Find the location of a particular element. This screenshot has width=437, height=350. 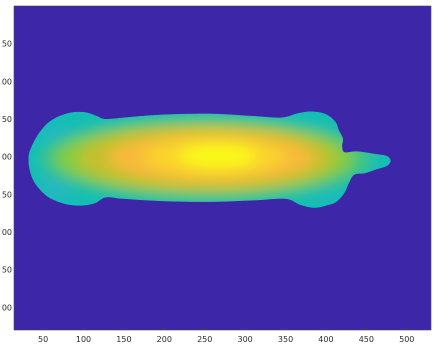

x-tick-label: 400 is located at coordinates (325, 339).